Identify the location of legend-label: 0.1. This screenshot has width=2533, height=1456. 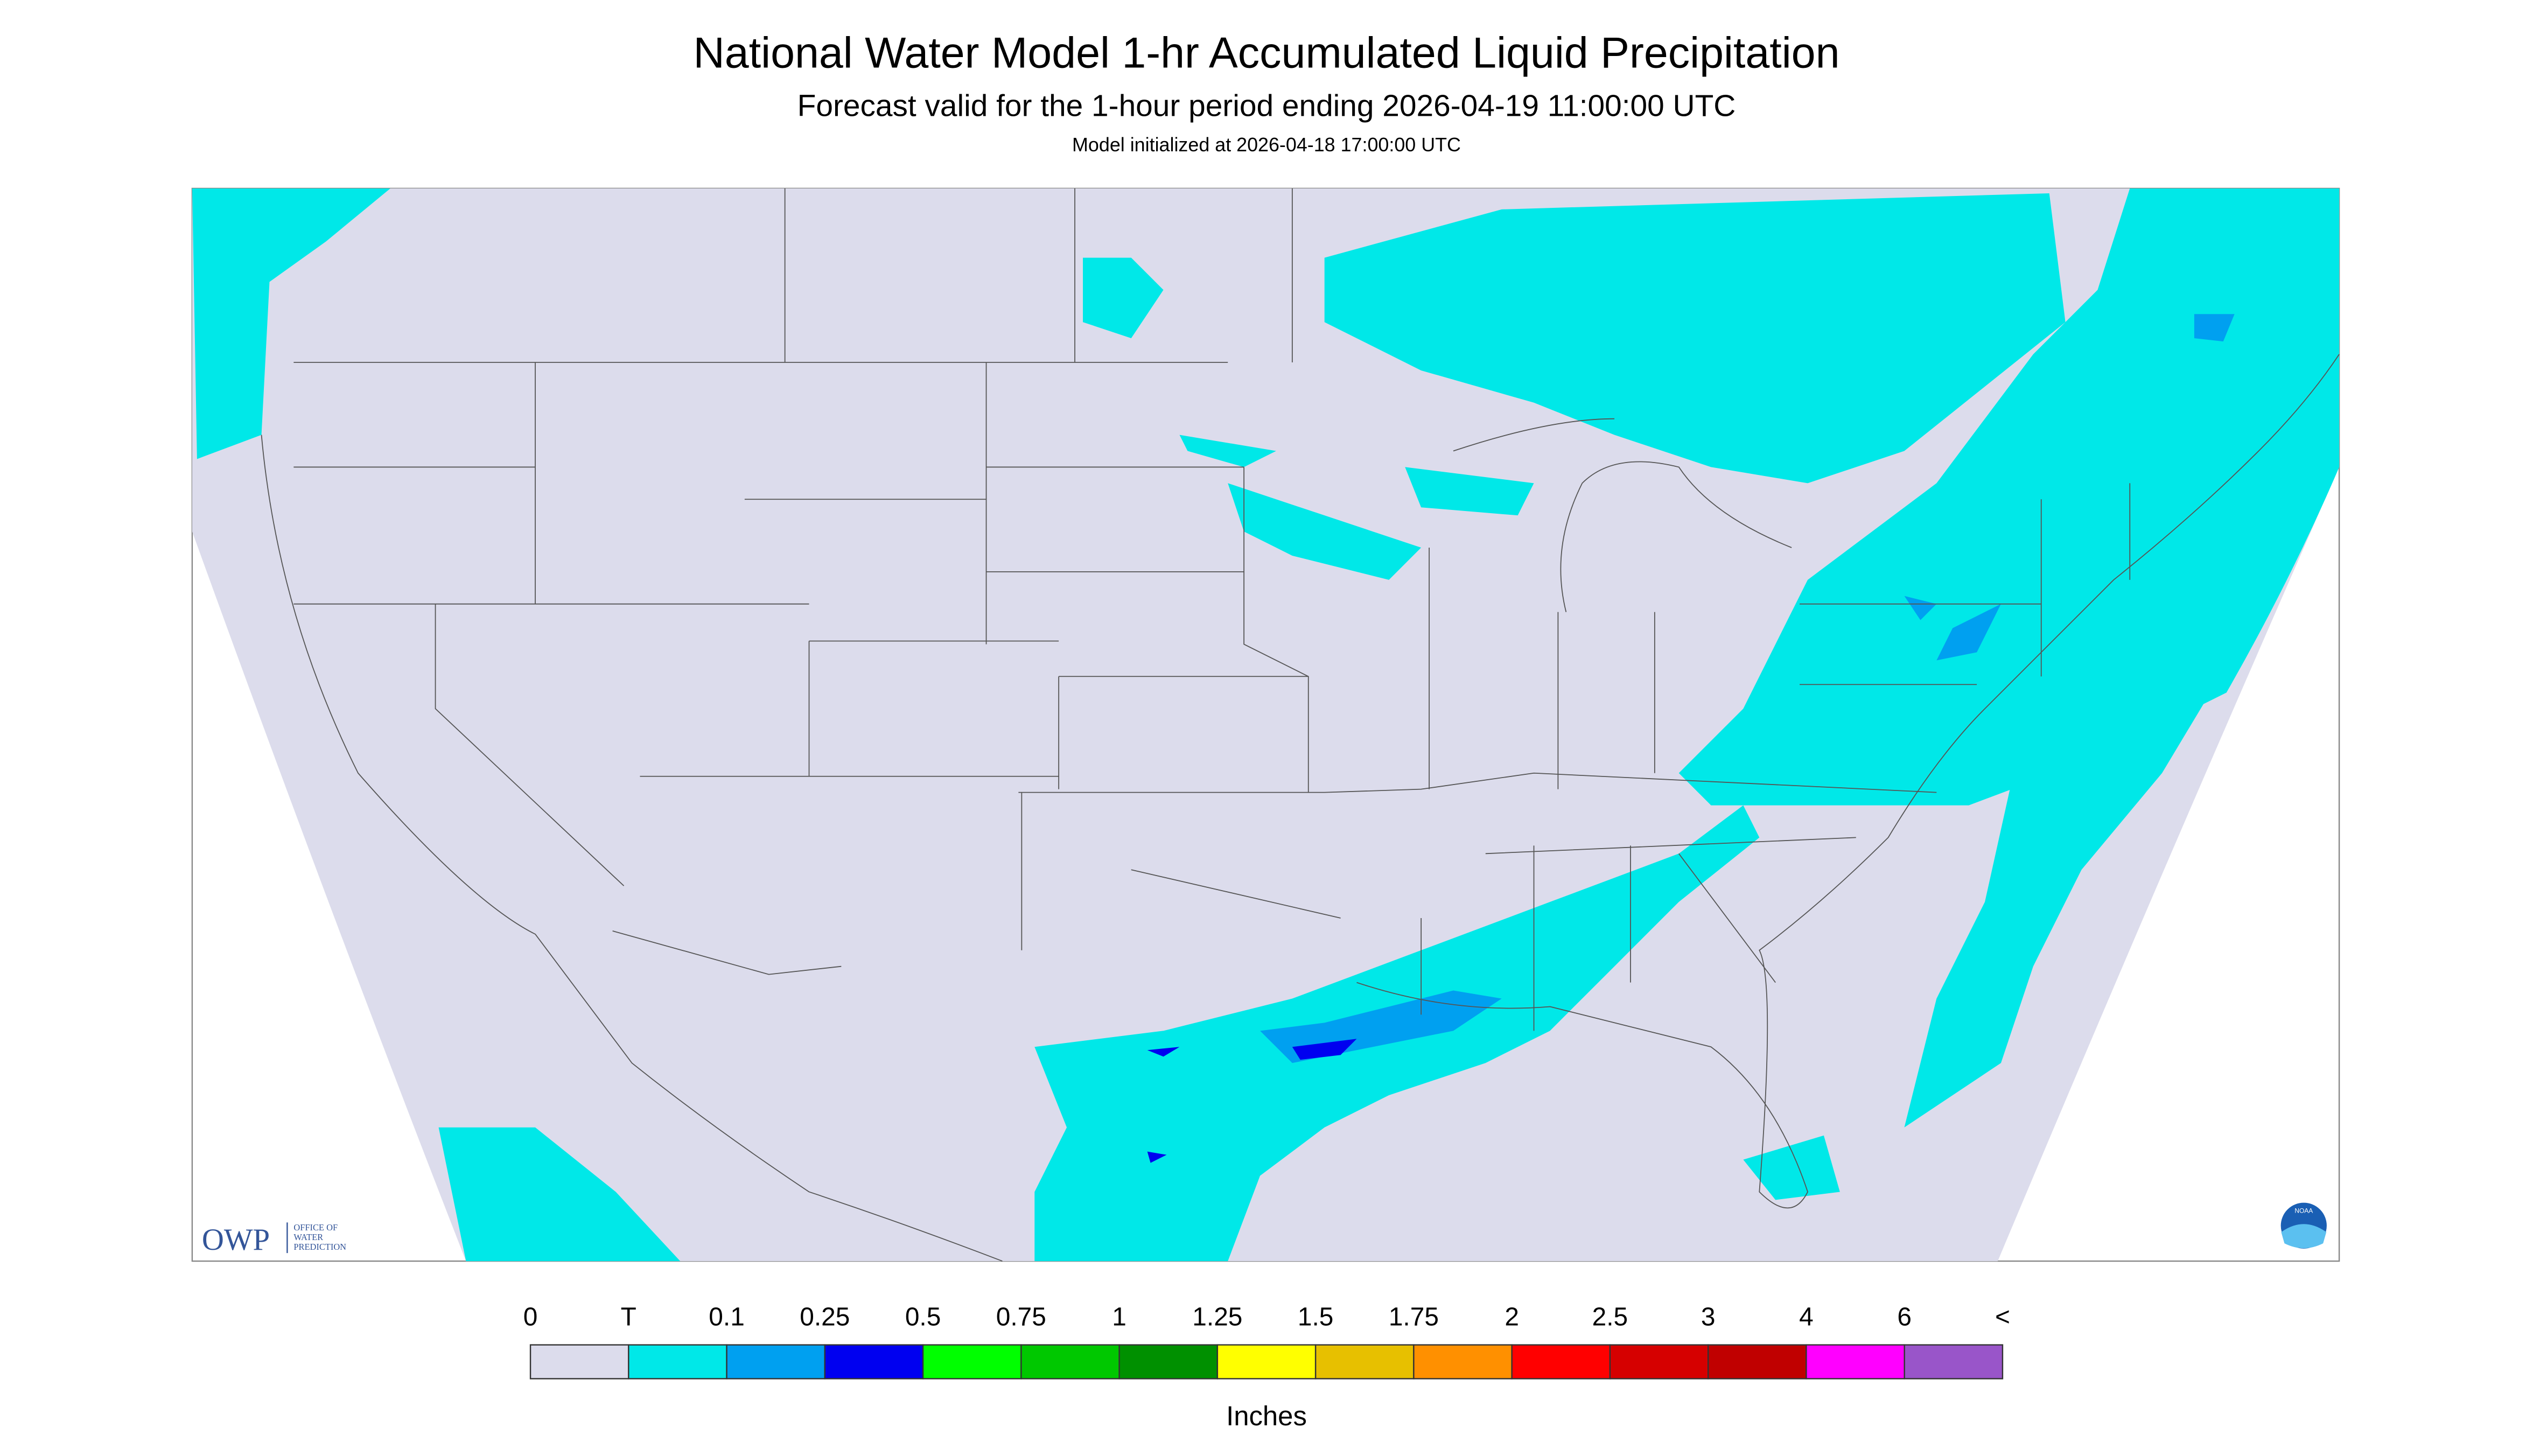
(727, 1317).